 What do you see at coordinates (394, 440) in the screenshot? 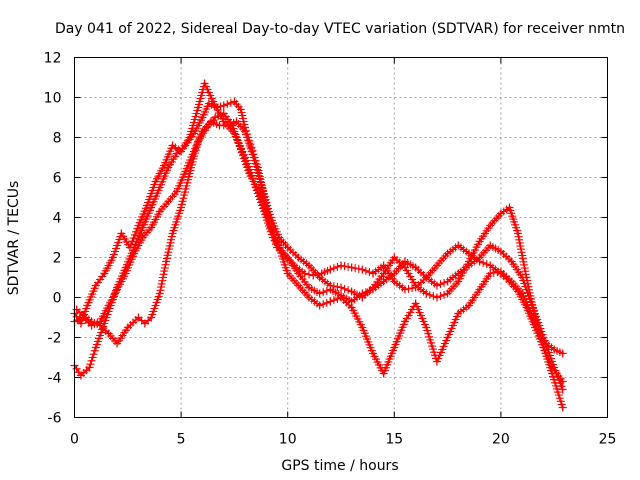
I see `x-tick-label: 15` at bounding box center [394, 440].